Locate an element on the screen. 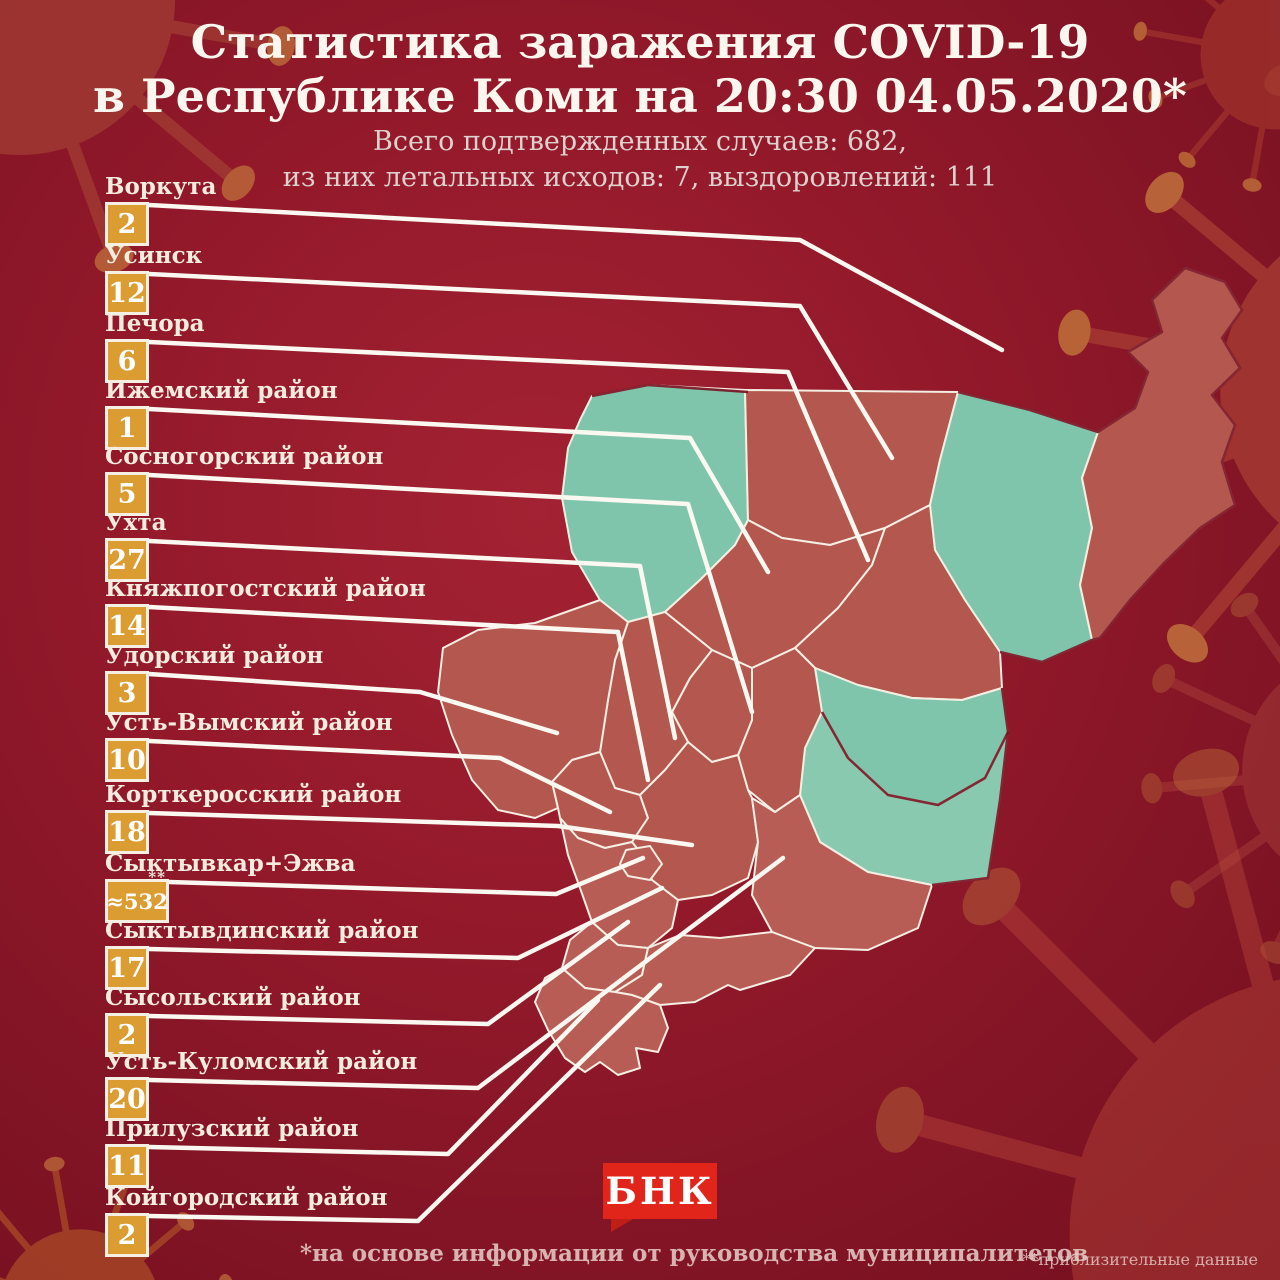 The image size is (1280, 1280). region-count-box: 10 is located at coordinates (127, 760).